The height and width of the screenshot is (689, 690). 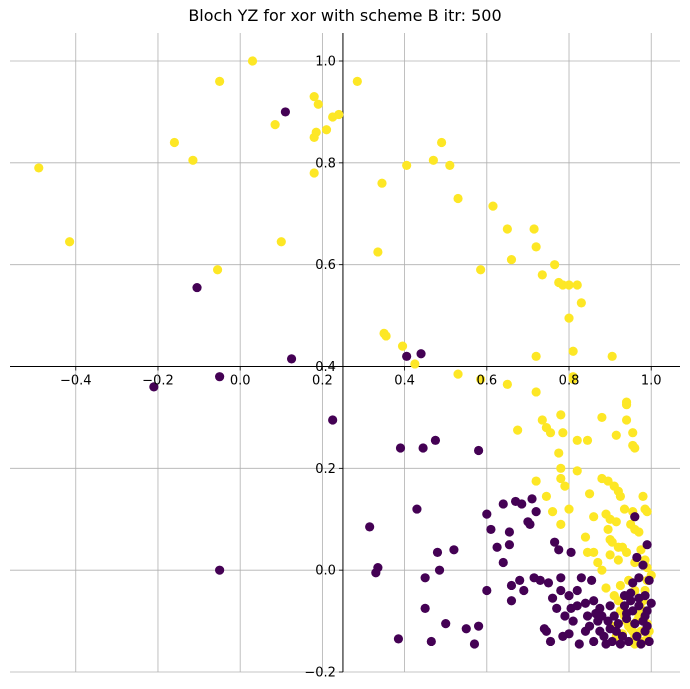 I want to click on y-tick-label: 0.4, so click(x=325, y=367).